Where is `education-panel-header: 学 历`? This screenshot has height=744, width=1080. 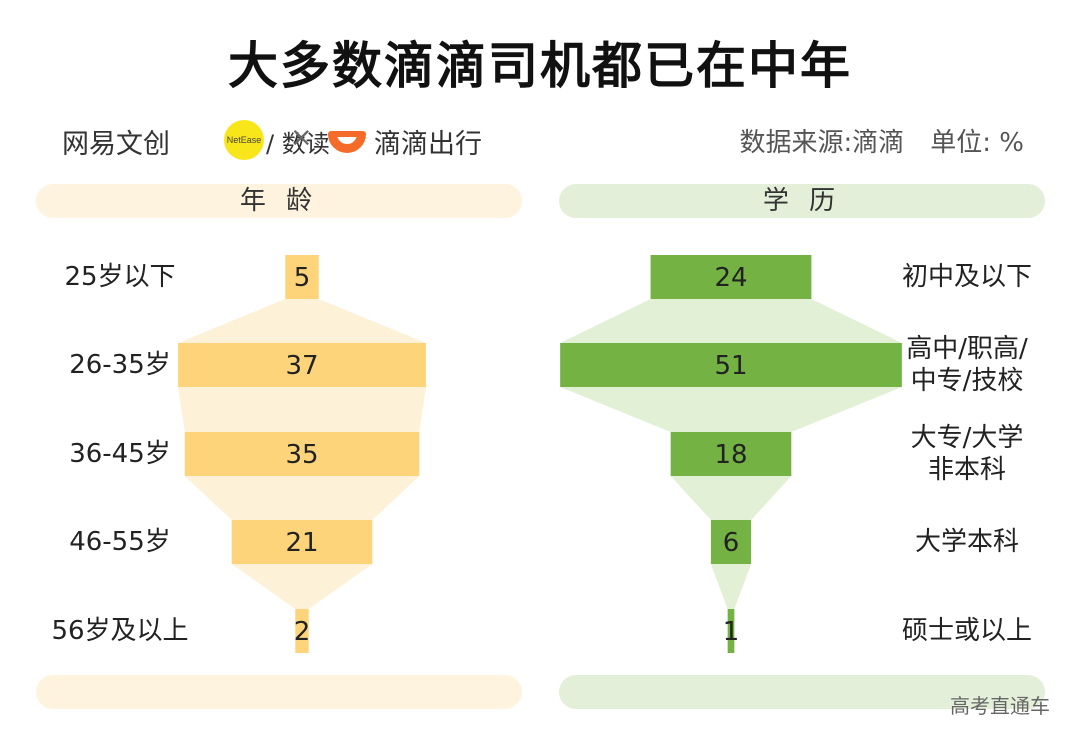 education-panel-header: 学 历 is located at coordinates (802, 201).